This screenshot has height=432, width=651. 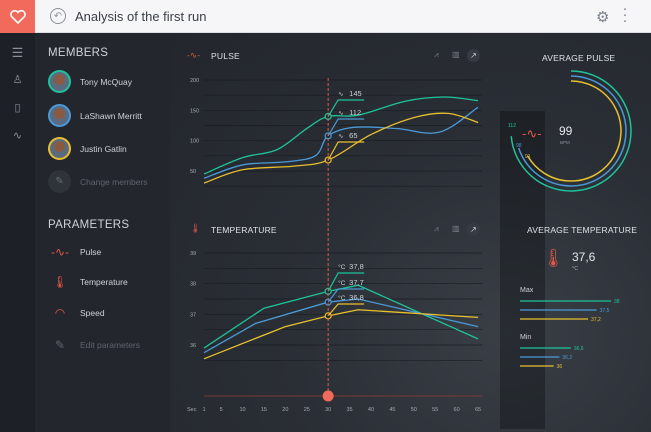 What do you see at coordinates (17, 80) in the screenshot?
I see `user-icon: ♙` at bounding box center [17, 80].